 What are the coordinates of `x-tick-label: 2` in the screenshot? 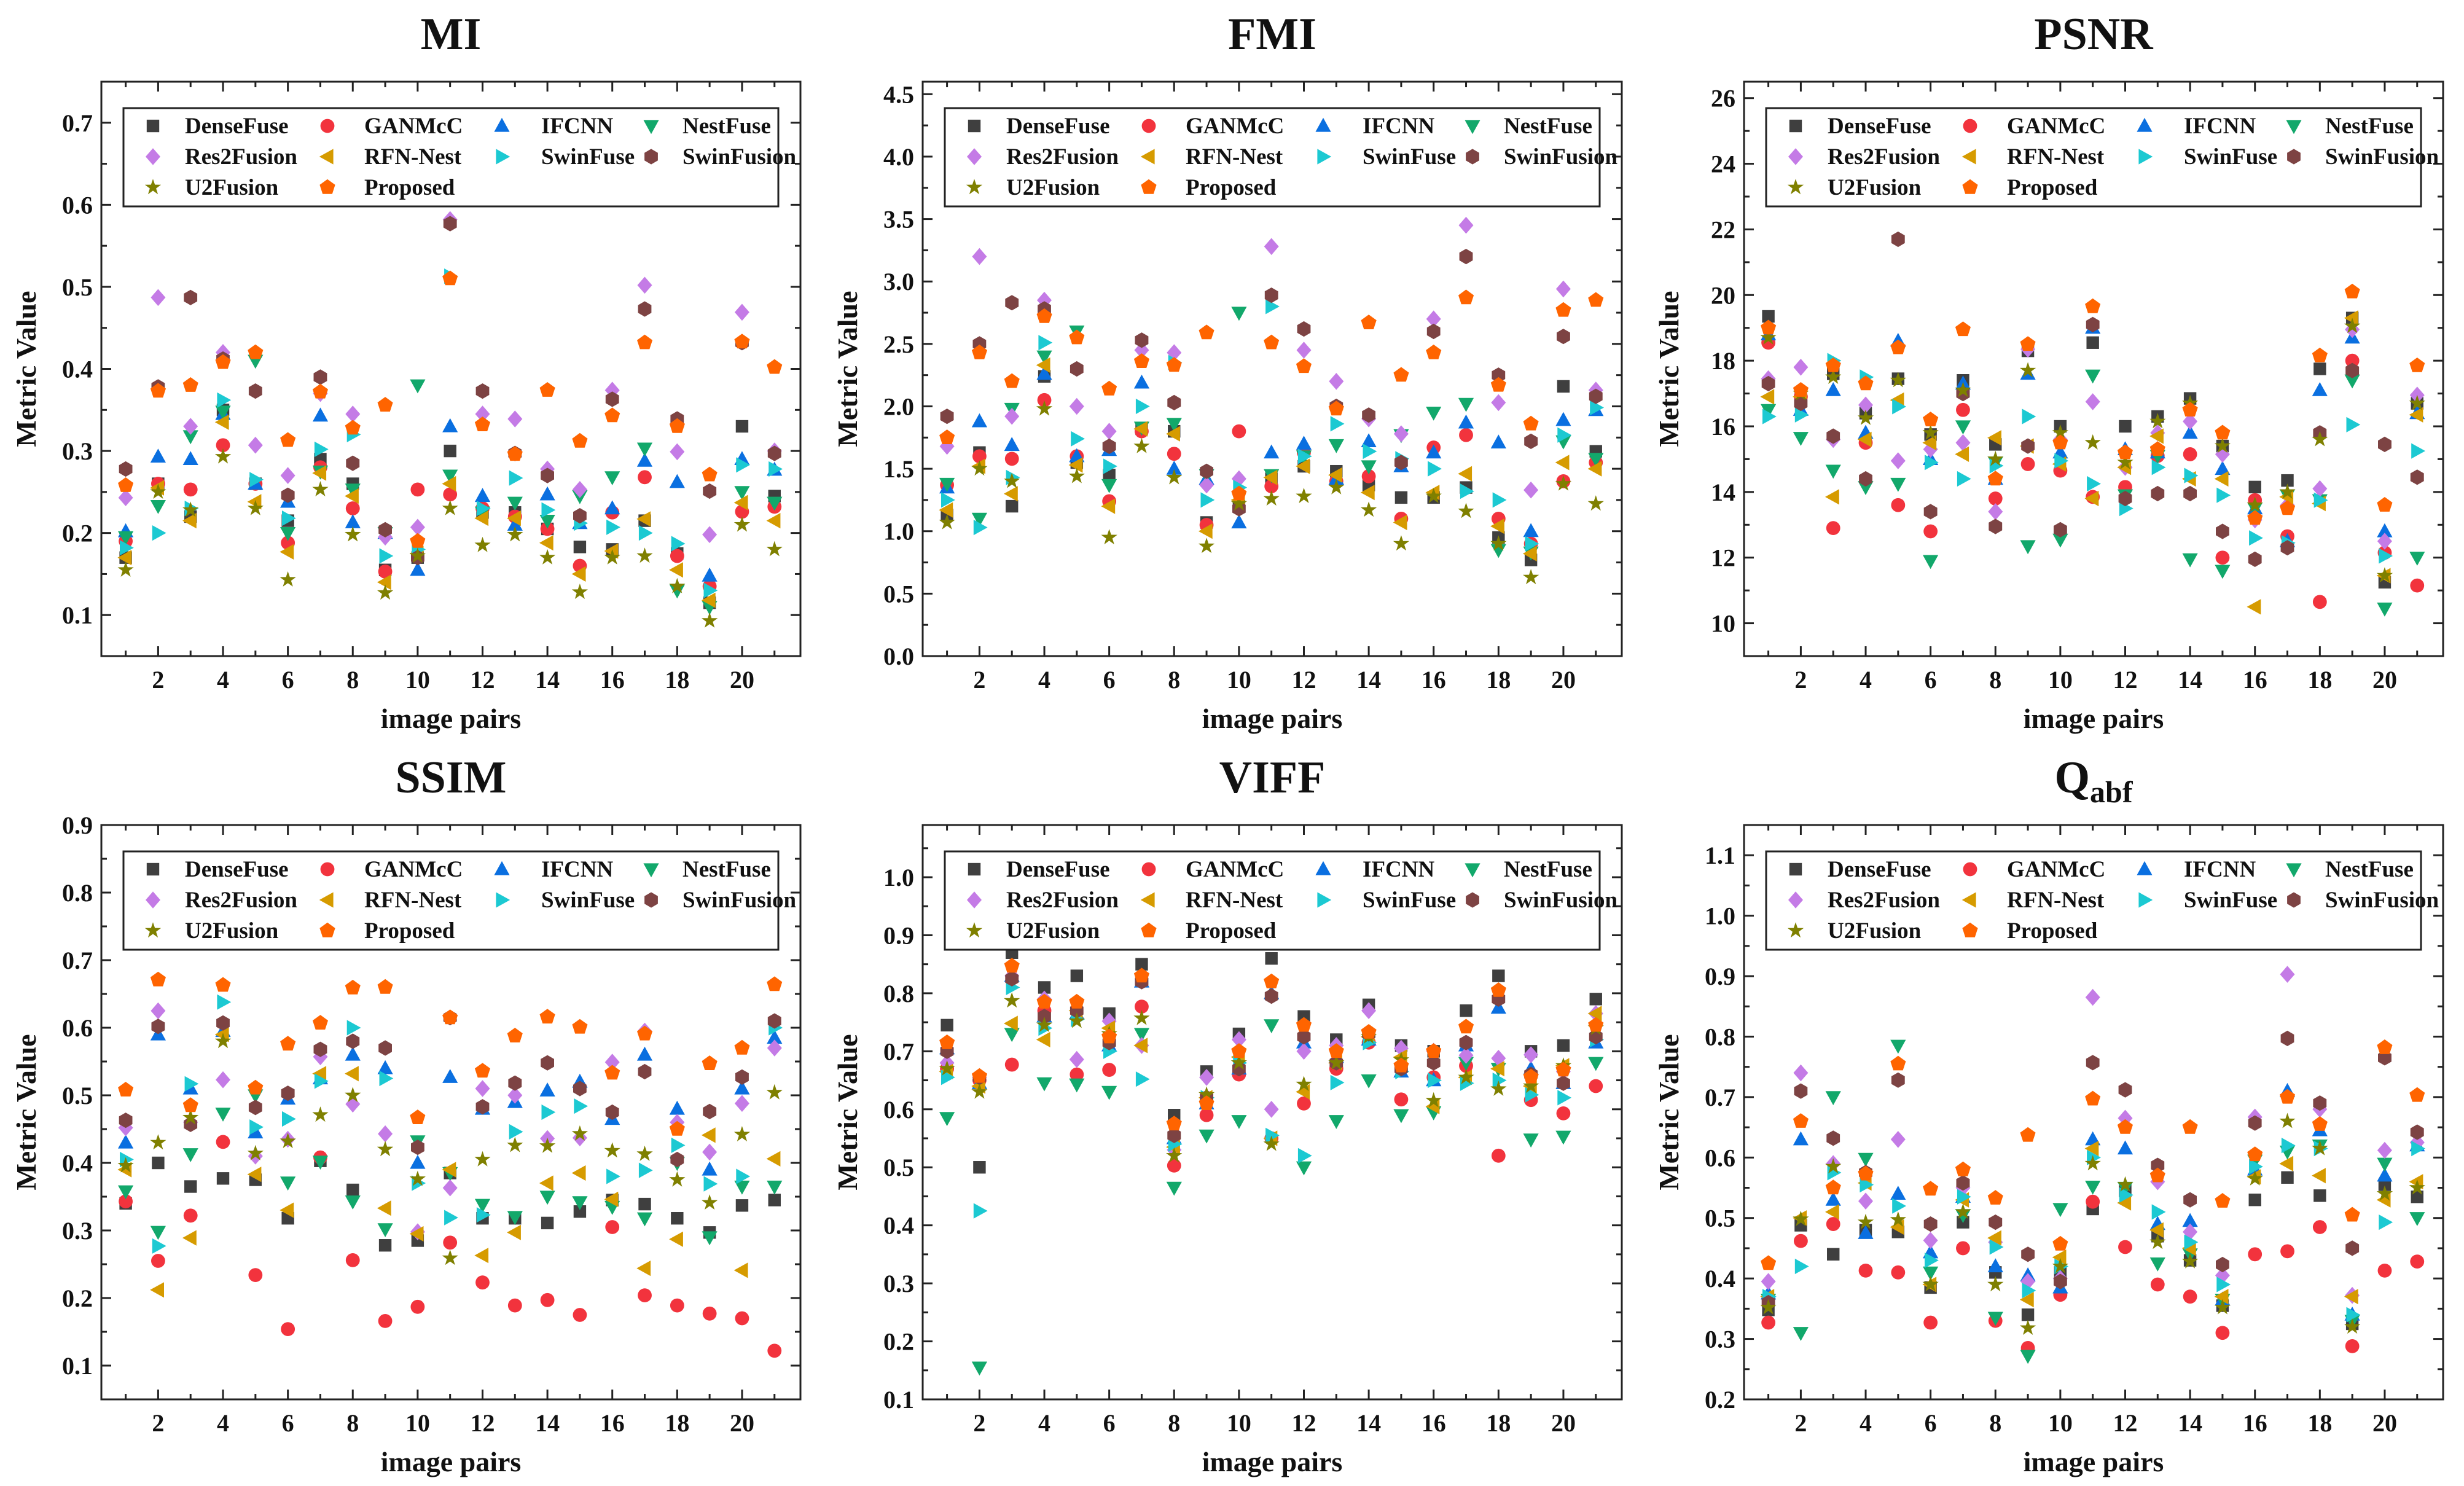 It's located at (1801, 1423).